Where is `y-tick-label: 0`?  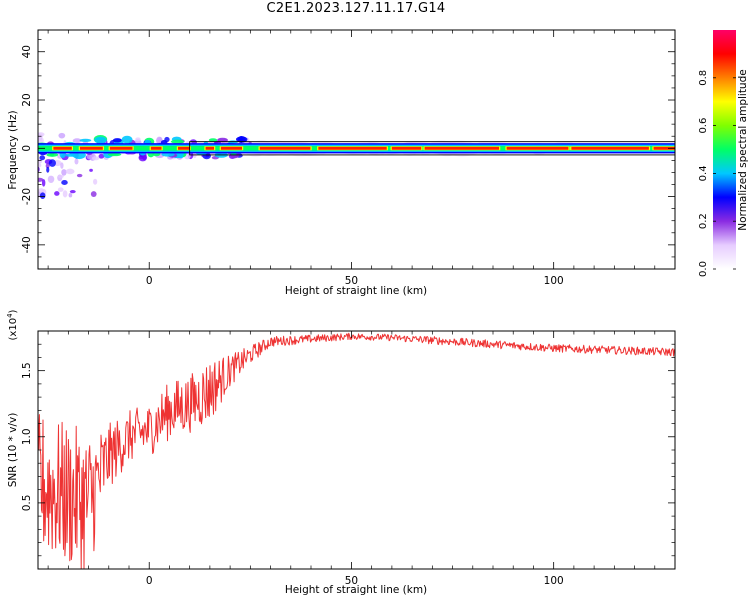
y-tick-label: 0 is located at coordinates (27, 148).